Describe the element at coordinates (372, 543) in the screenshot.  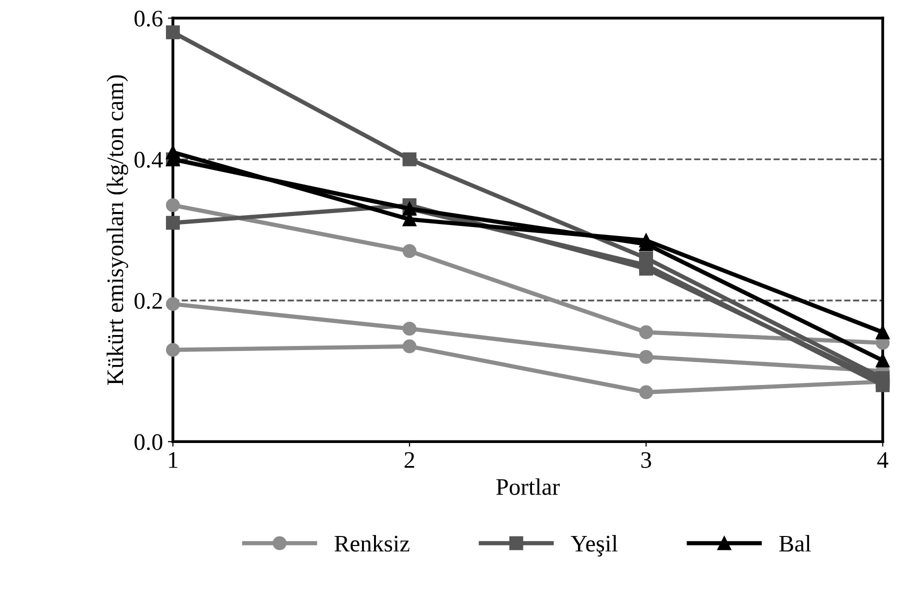
I see `legend-label: Renksiz` at that location.